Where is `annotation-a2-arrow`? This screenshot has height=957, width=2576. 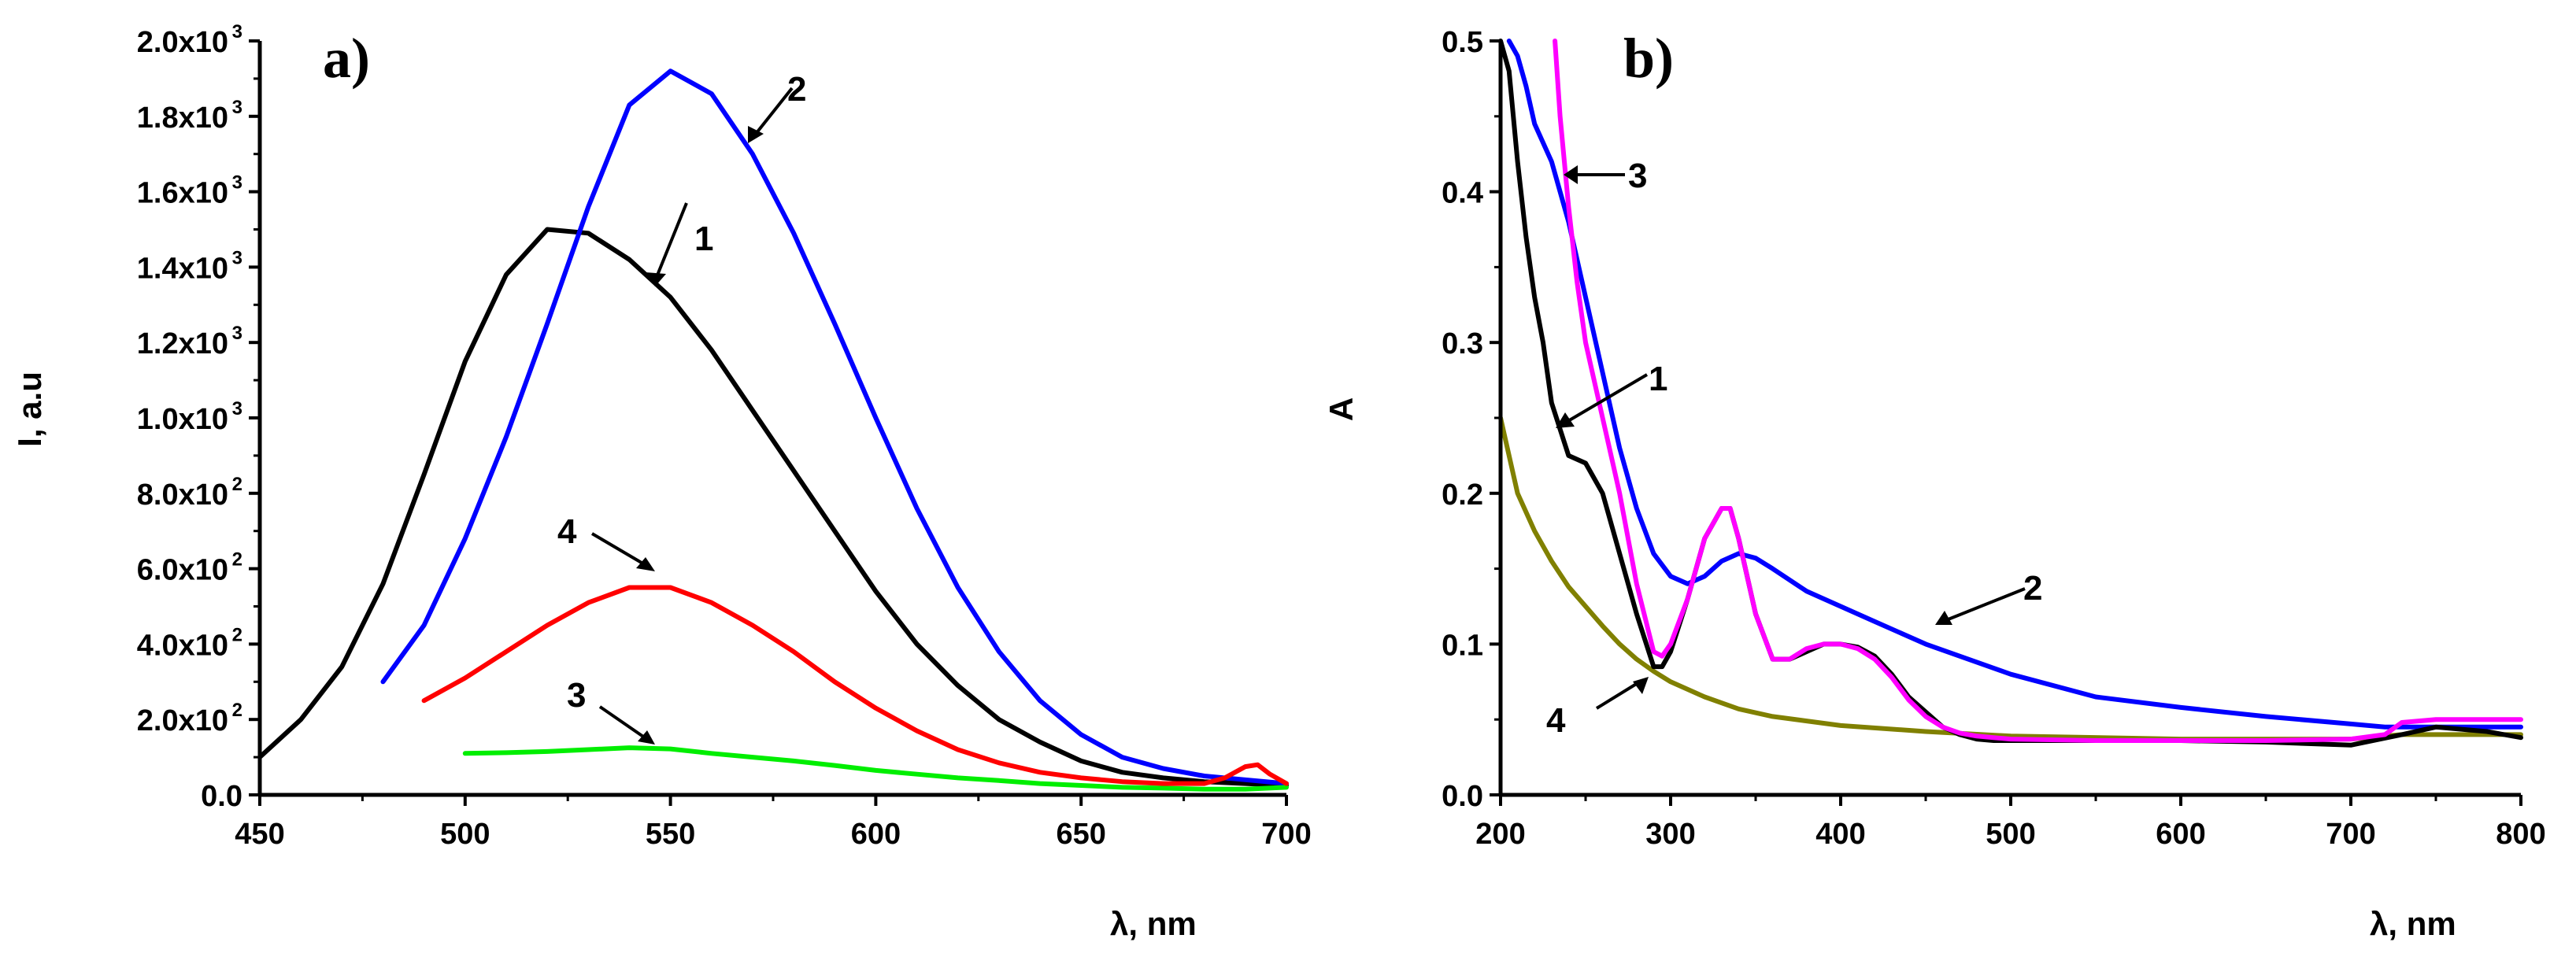
annotation-a2-arrow is located at coordinates (774, 111).